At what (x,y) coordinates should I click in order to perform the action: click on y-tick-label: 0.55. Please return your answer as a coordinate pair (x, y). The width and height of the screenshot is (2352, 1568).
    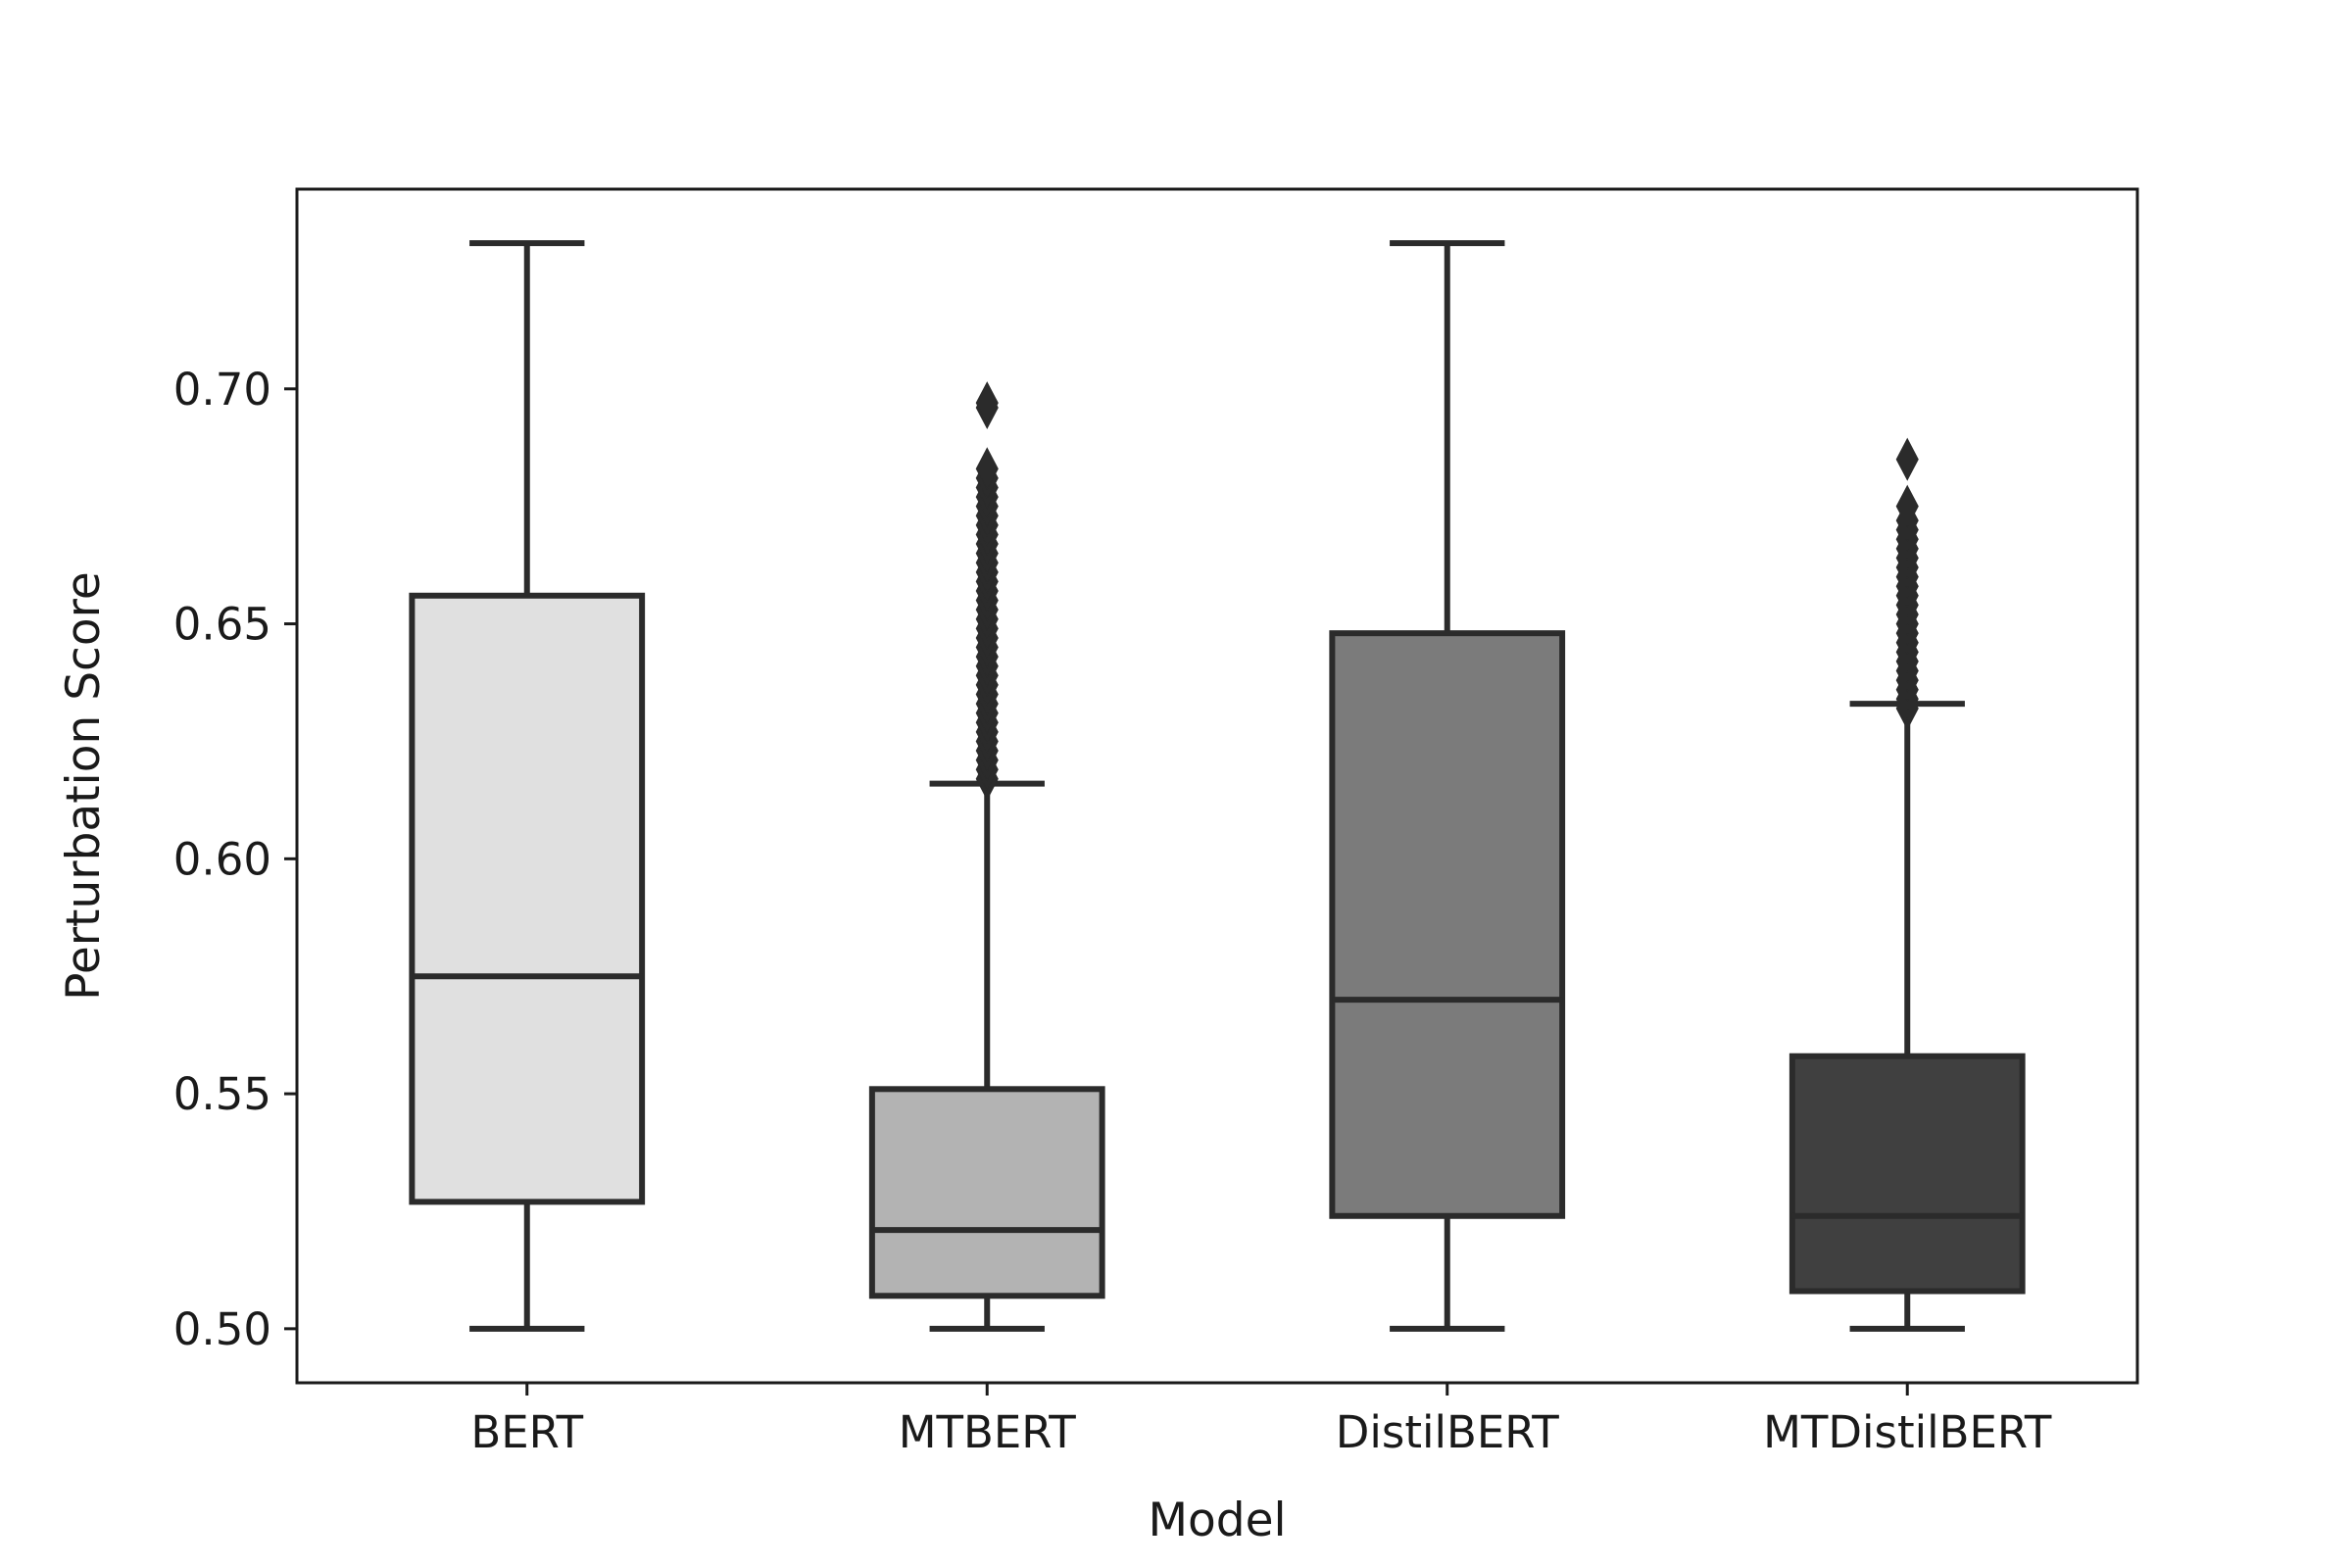
    Looking at the image, I should click on (222, 1094).